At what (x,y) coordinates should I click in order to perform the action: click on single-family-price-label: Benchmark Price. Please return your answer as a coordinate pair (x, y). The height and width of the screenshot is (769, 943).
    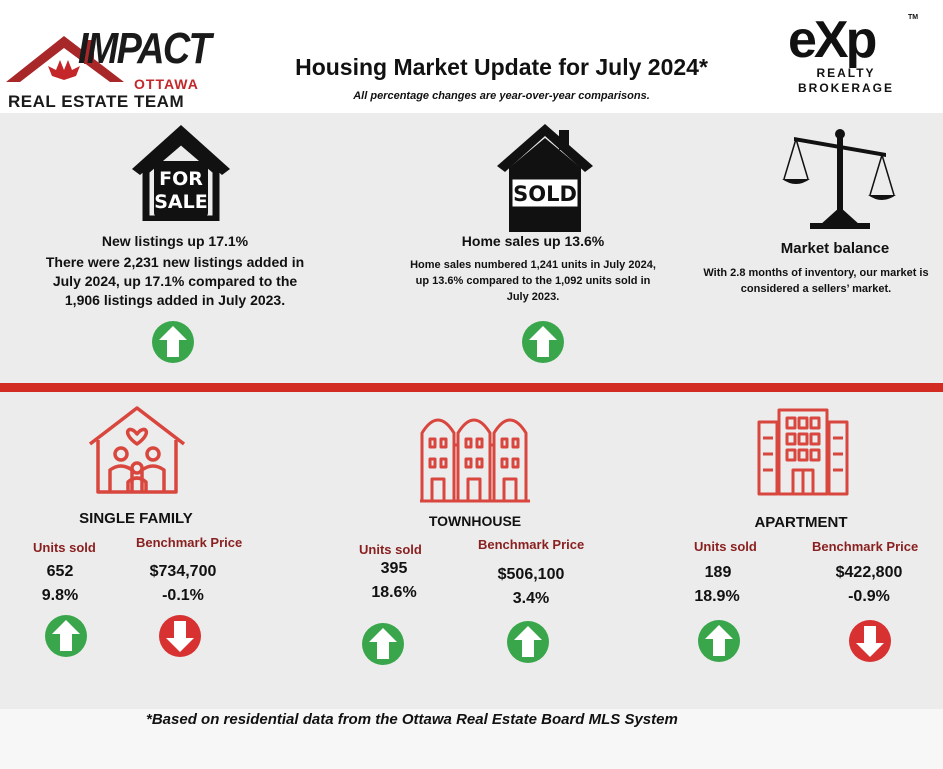
    Looking at the image, I should click on (189, 542).